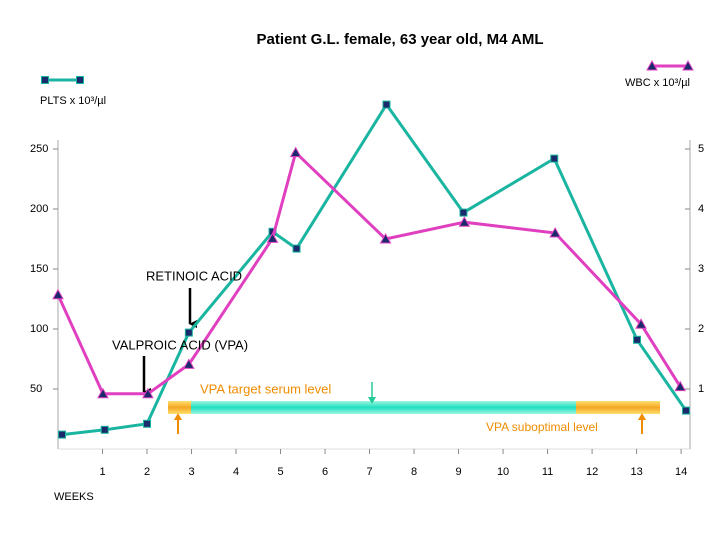  I want to click on vpa-target-bar, so click(383, 407).